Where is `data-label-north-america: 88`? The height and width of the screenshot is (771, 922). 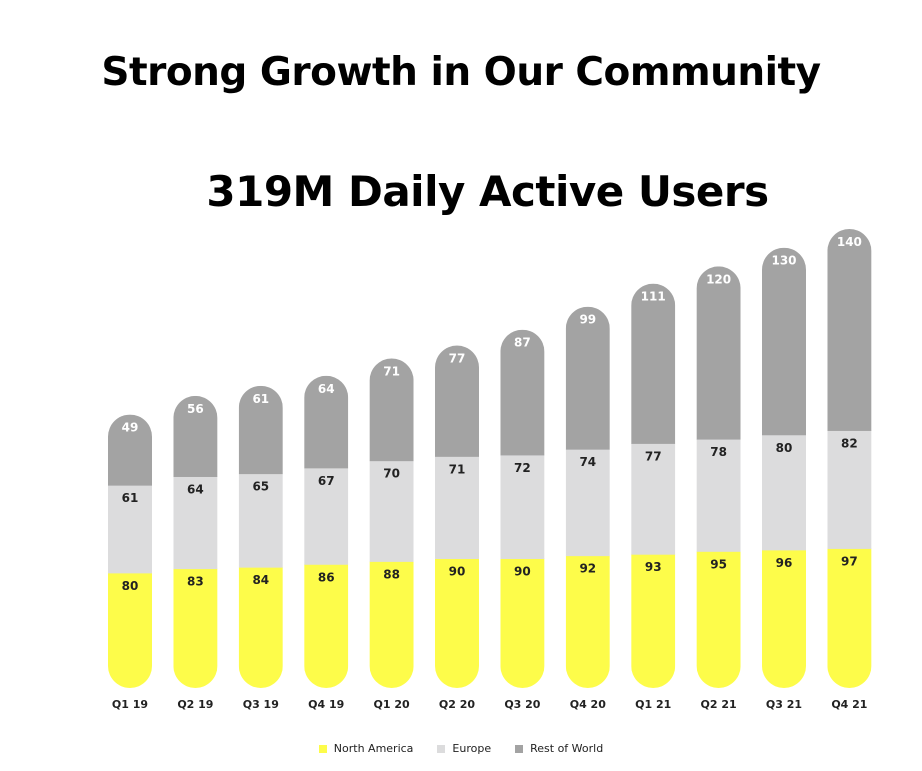
data-label-north-america: 88 is located at coordinates (391, 574).